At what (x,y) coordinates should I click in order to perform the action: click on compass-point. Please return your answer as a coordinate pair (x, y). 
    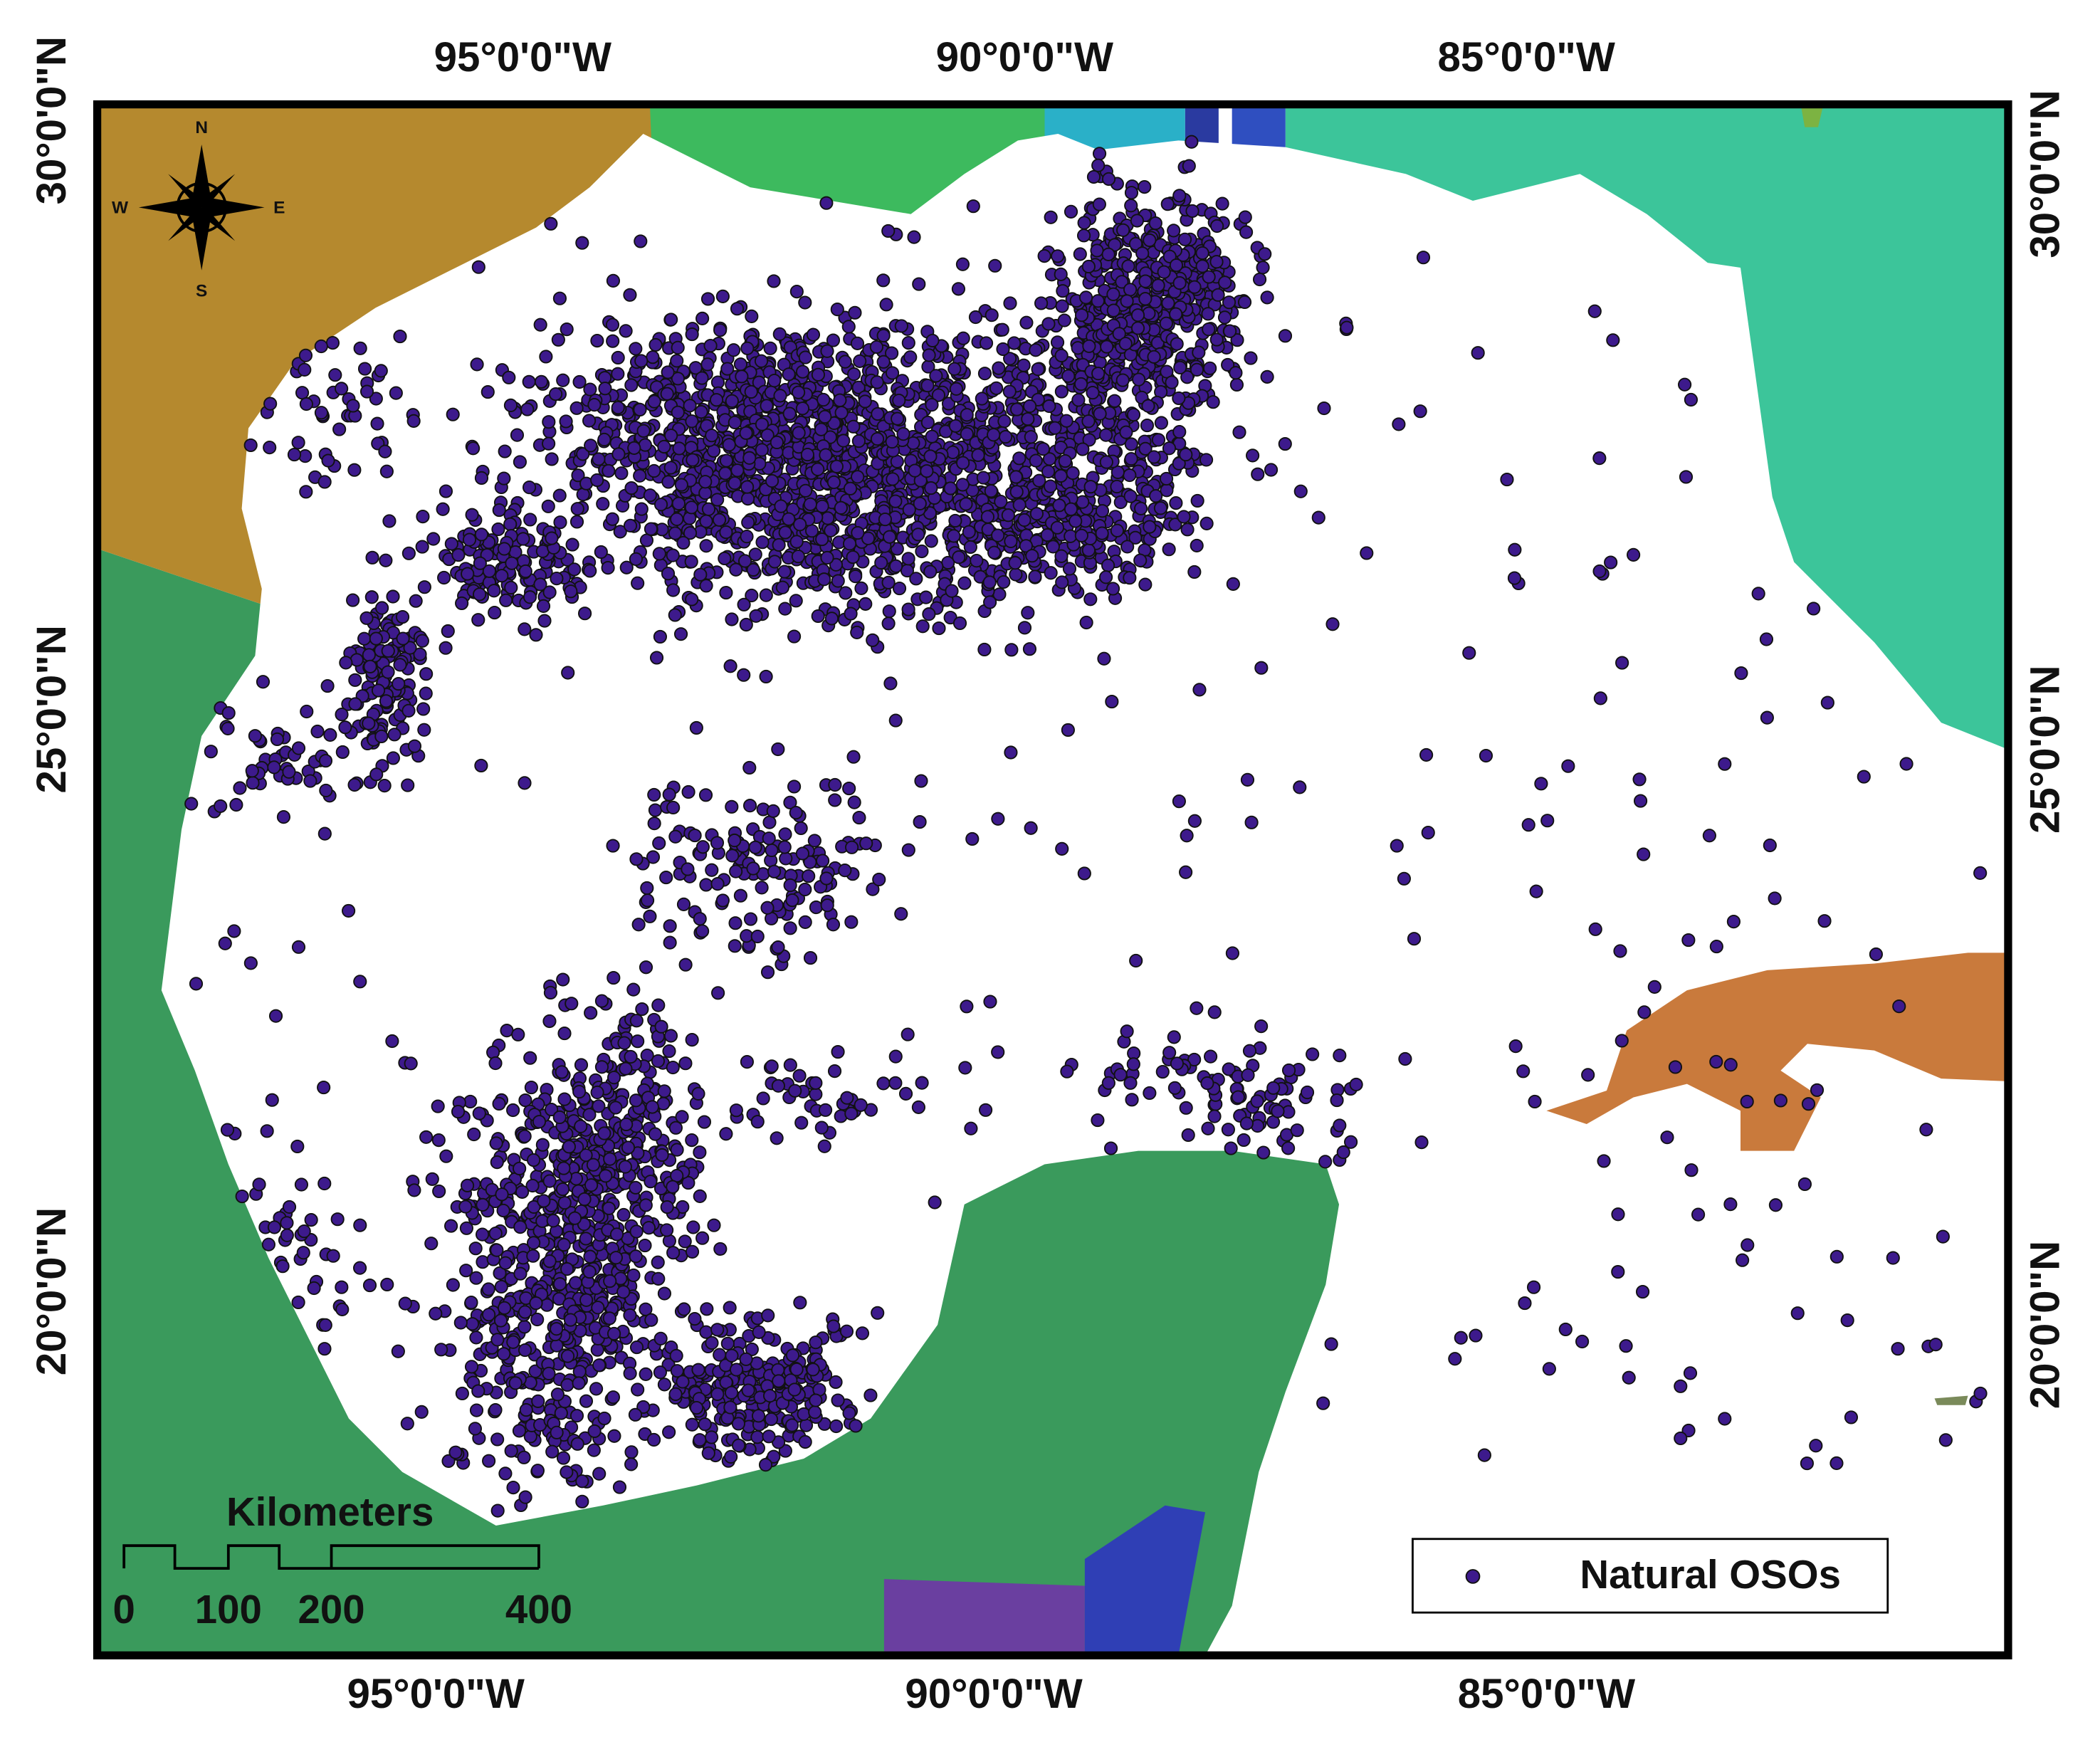
    Looking at the image, I should click on (201, 239).